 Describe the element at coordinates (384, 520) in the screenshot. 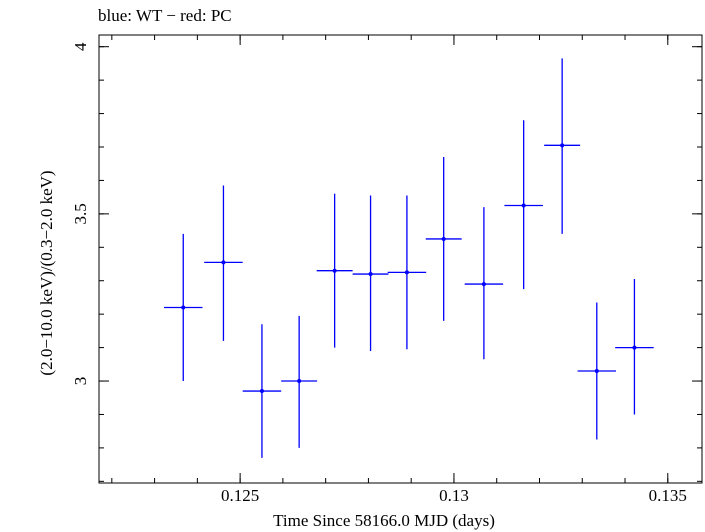

I see `x-axis-label: Time Since 58166.0 MJD (days)` at that location.